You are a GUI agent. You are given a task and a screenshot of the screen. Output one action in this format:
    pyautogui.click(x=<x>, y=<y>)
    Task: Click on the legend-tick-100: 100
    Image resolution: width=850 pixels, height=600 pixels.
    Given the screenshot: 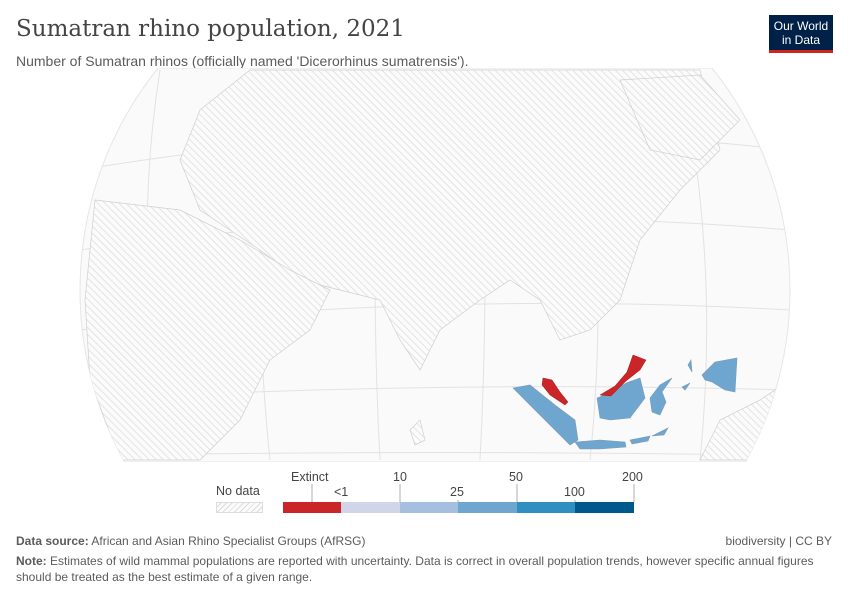 What is the action you would take?
    pyautogui.click(x=574, y=492)
    